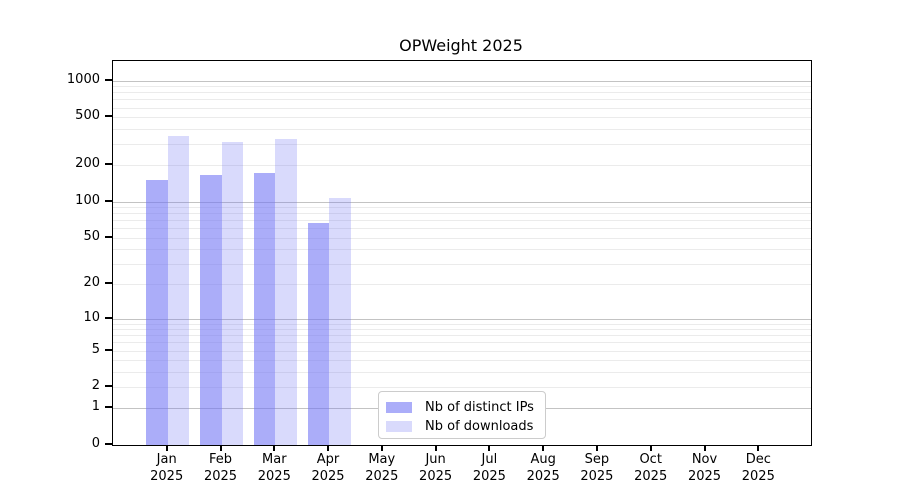 Image resolution: width=900 pixels, height=500 pixels. What do you see at coordinates (597, 468) in the screenshot?
I see `x-tick-label: Sep 2025` at bounding box center [597, 468].